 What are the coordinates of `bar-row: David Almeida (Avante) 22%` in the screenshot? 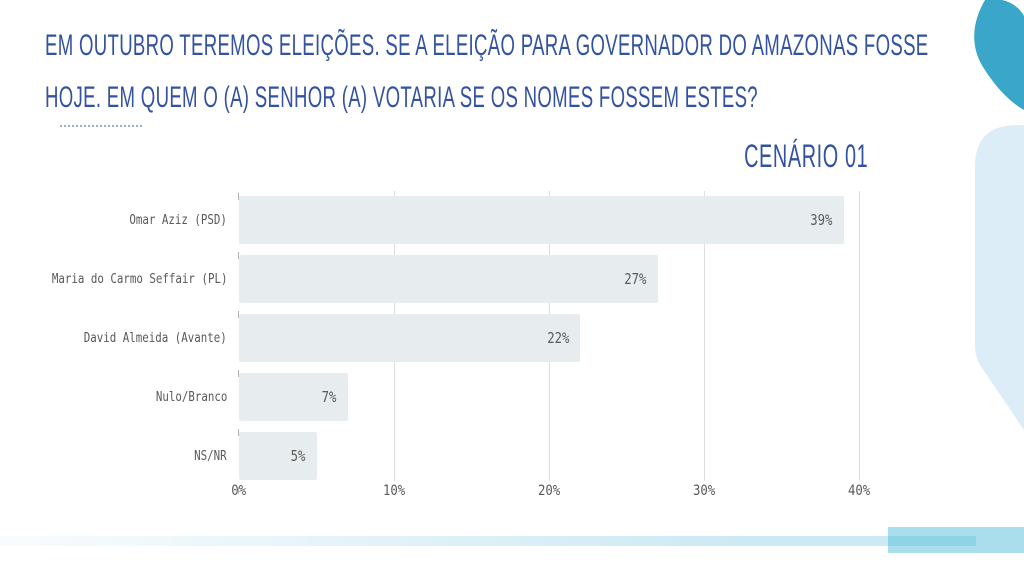 It's located at (512, 338).